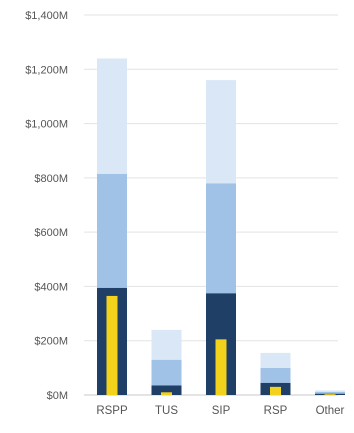 This screenshot has height=433, width=354. What do you see at coordinates (46, 16) in the screenshot?
I see `y-tick-label: $1,400M` at bounding box center [46, 16].